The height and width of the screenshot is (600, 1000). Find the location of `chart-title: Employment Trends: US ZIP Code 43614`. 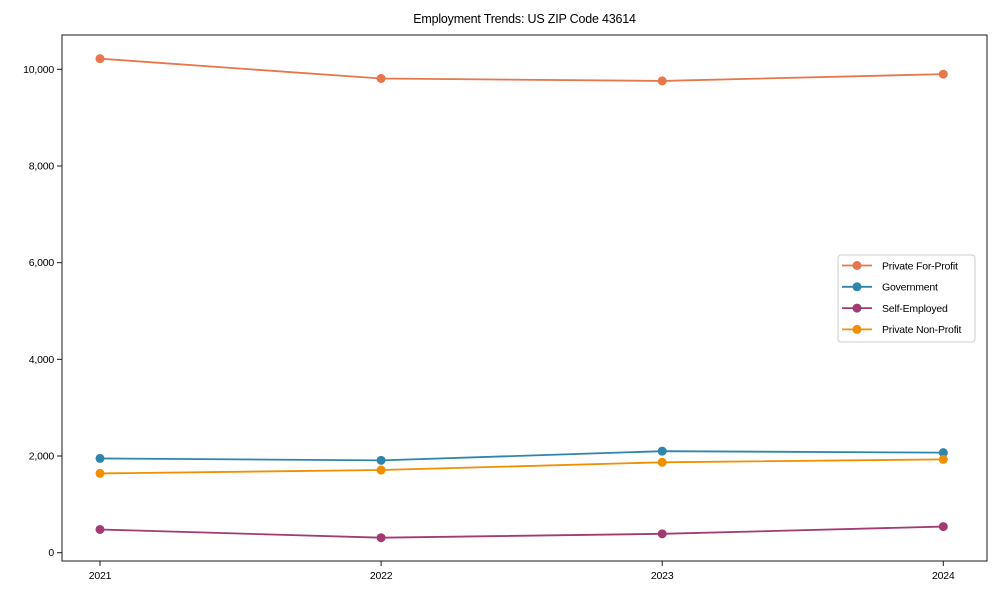

chart-title: Employment Trends: US ZIP Code 43614 is located at coordinates (524, 19).